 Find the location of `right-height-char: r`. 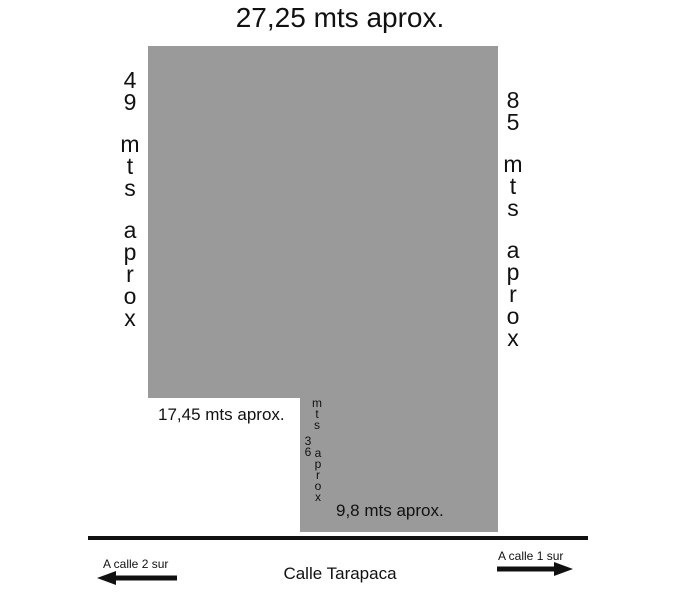

right-height-char: r is located at coordinates (513, 294).